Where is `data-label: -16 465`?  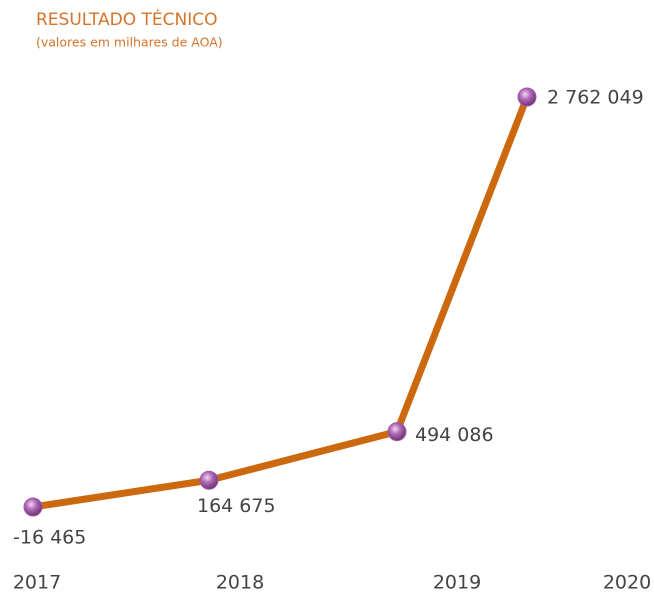 data-label: -16 465 is located at coordinates (49, 538).